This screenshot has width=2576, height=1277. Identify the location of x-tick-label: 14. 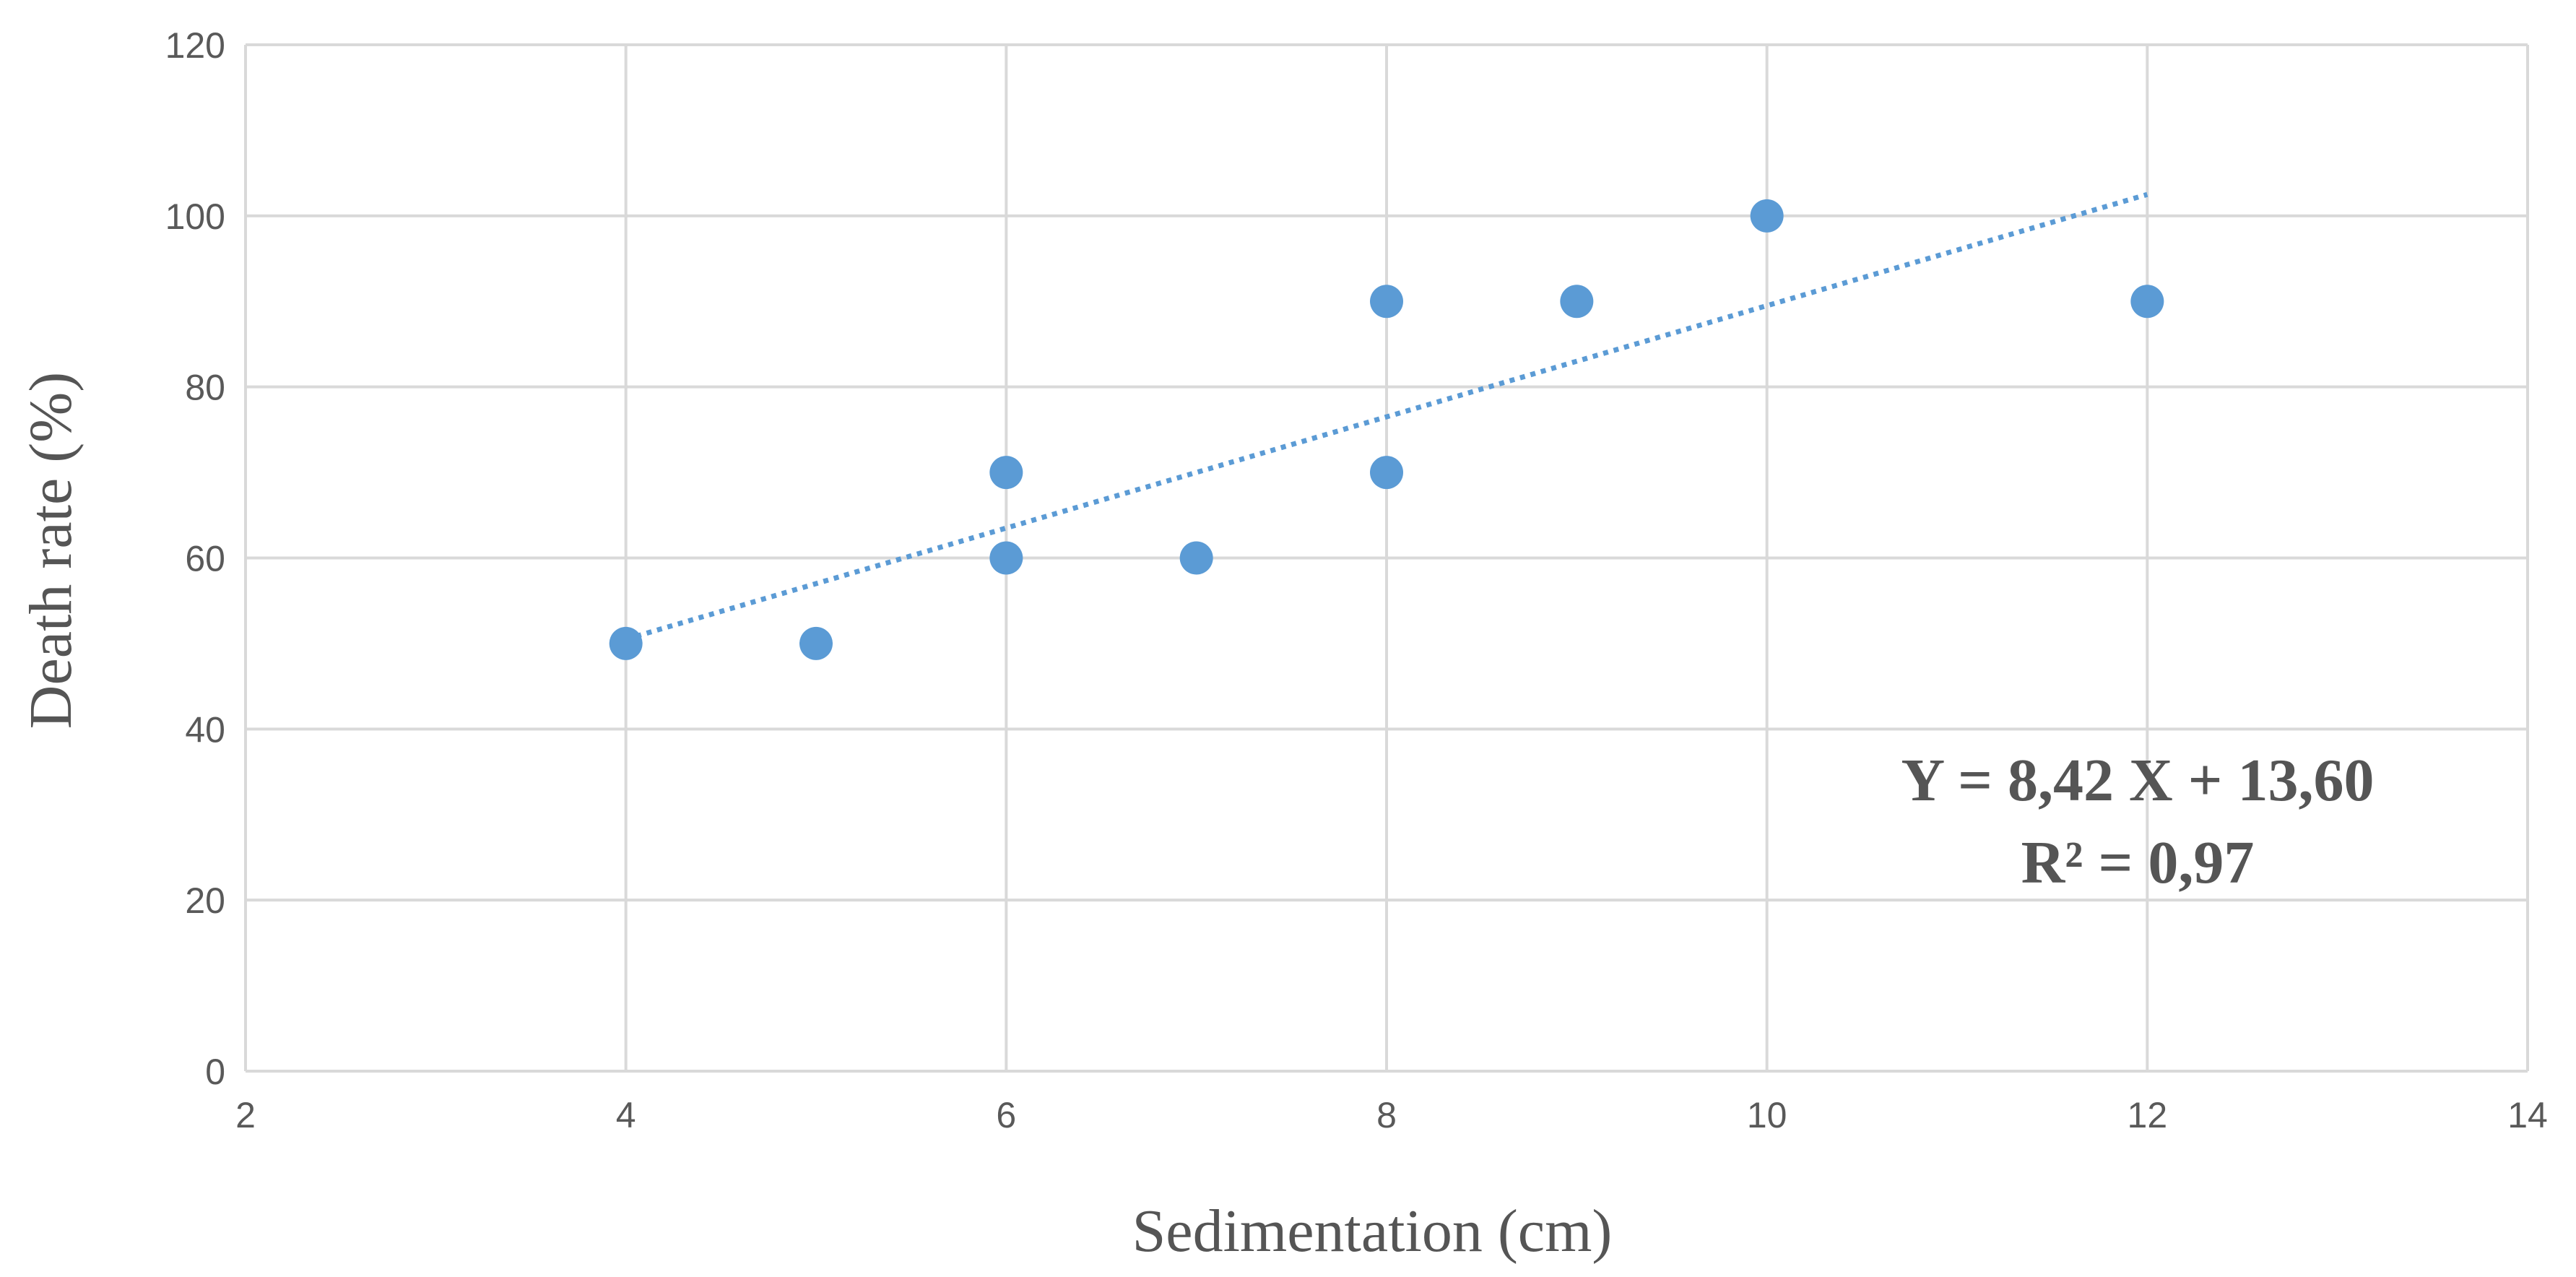
(2527, 1115).